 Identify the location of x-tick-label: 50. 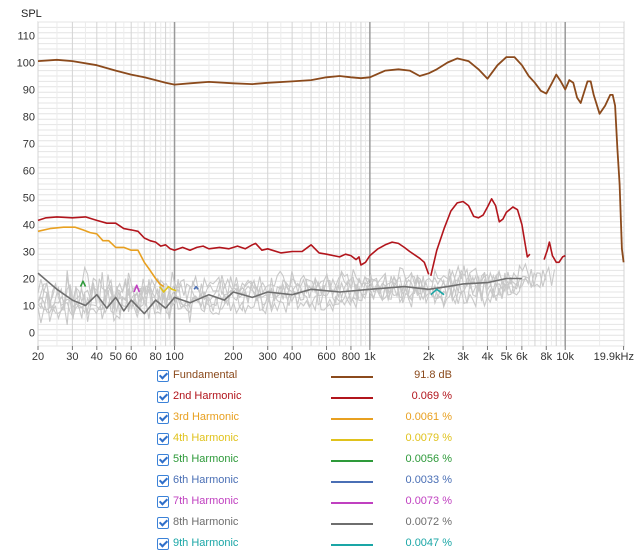
(116, 357).